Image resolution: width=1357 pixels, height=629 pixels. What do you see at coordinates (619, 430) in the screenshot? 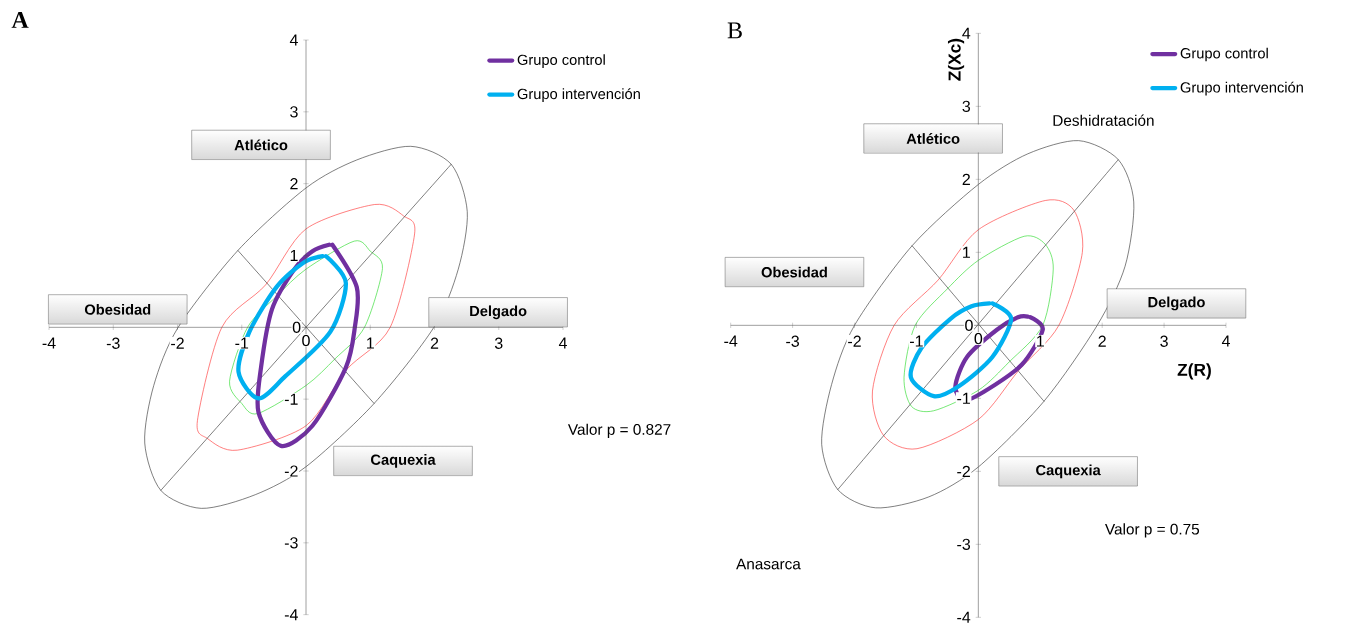
I see `text: Valor p = 0.827` at bounding box center [619, 430].